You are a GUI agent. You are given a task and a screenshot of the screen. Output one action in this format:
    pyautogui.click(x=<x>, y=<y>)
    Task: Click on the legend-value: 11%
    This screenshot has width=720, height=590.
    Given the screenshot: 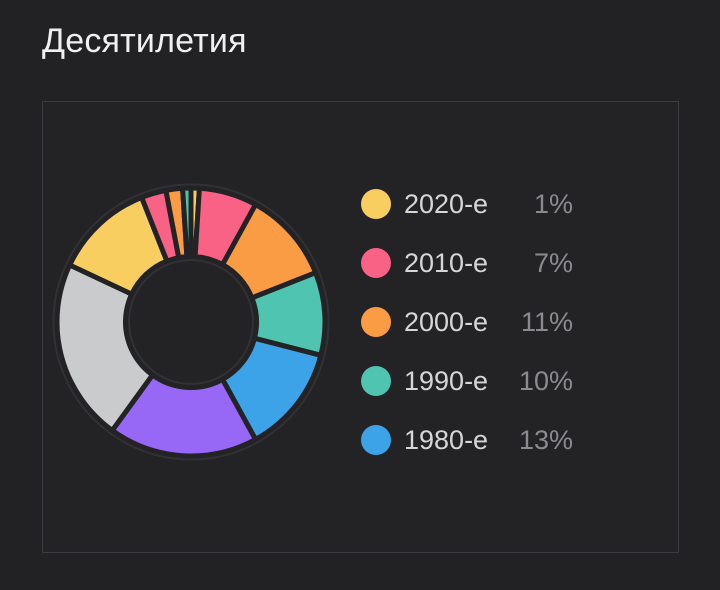 What is the action you would take?
    pyautogui.click(x=546, y=321)
    